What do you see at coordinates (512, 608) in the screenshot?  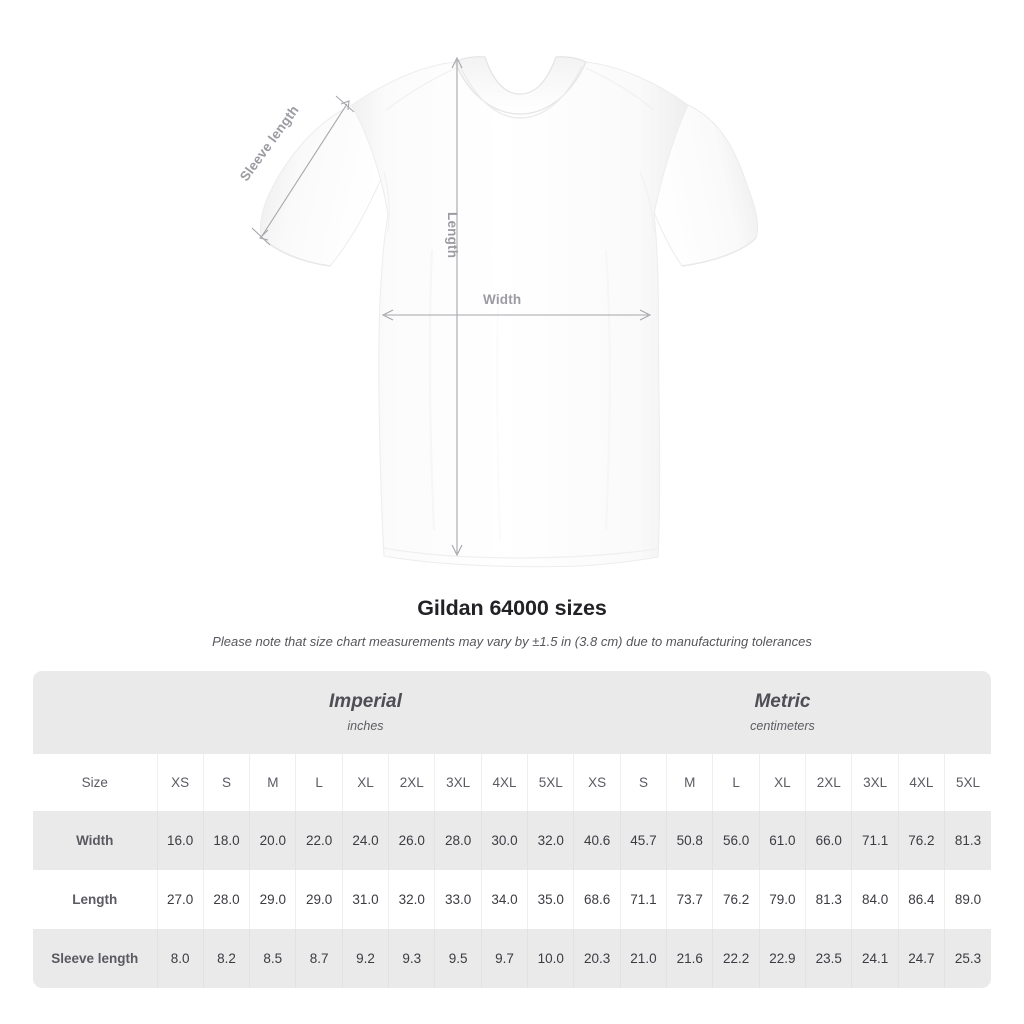 I see `page-title: Gildan 64000 sizes` at bounding box center [512, 608].